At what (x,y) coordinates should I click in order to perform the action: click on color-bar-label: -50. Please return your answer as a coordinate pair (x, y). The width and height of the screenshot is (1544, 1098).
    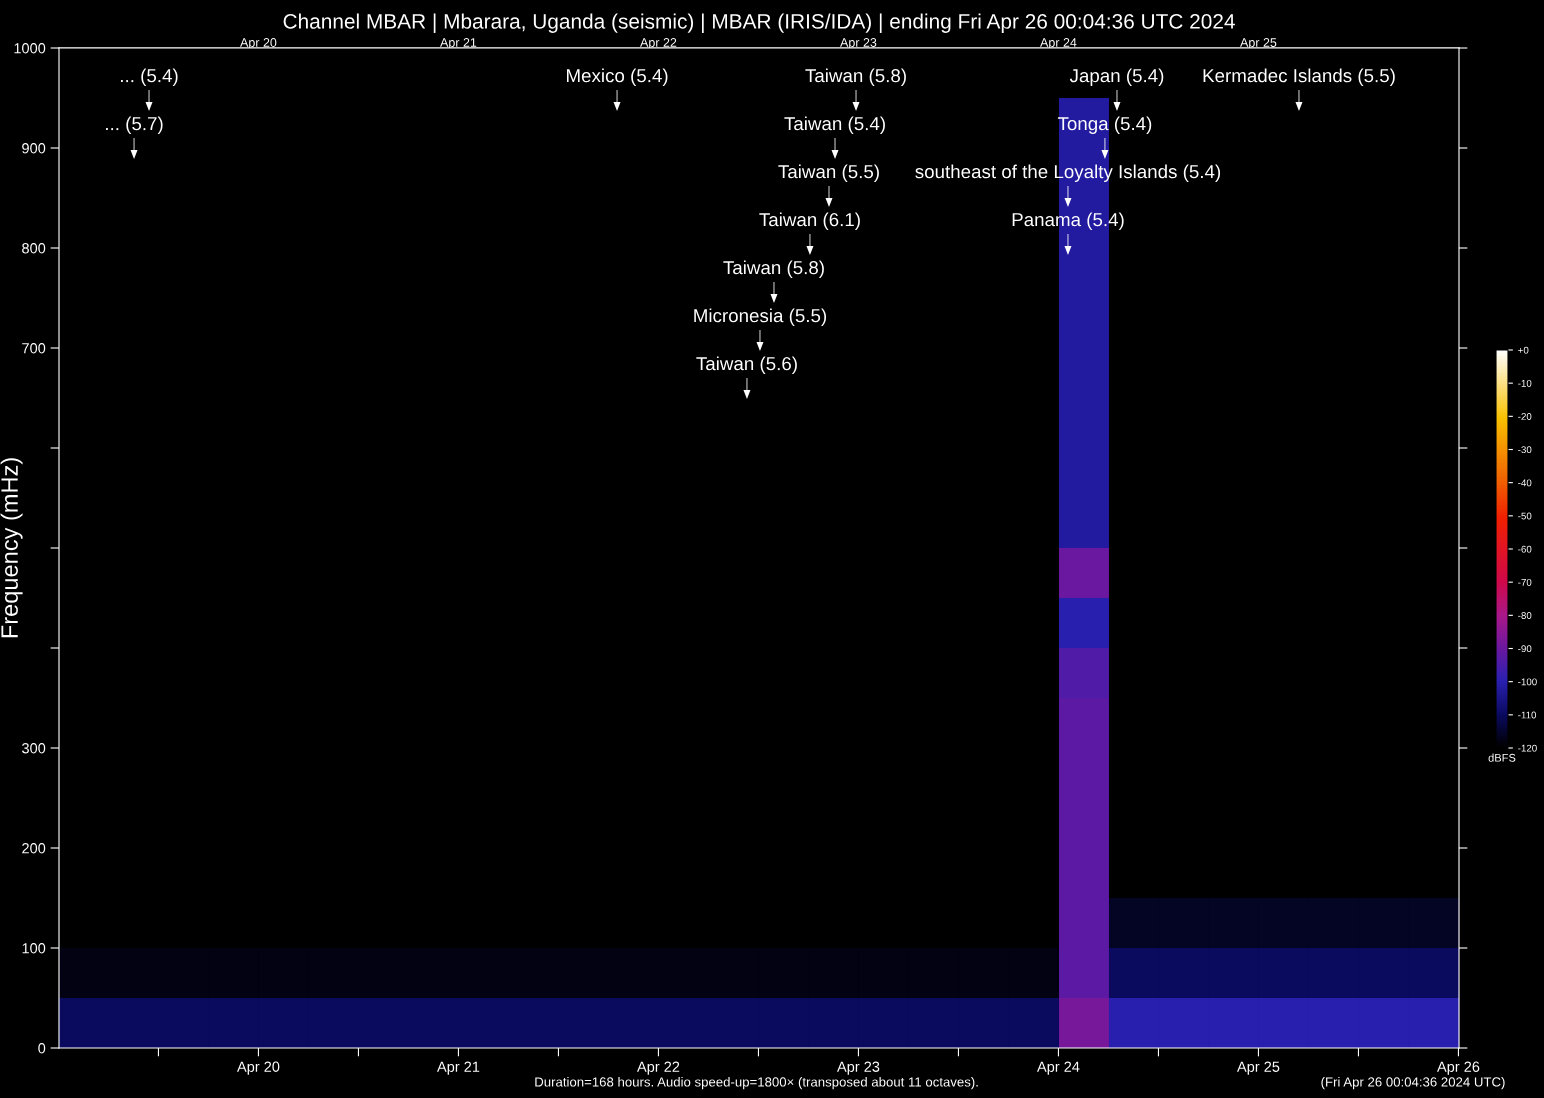
    Looking at the image, I should click on (1525, 516).